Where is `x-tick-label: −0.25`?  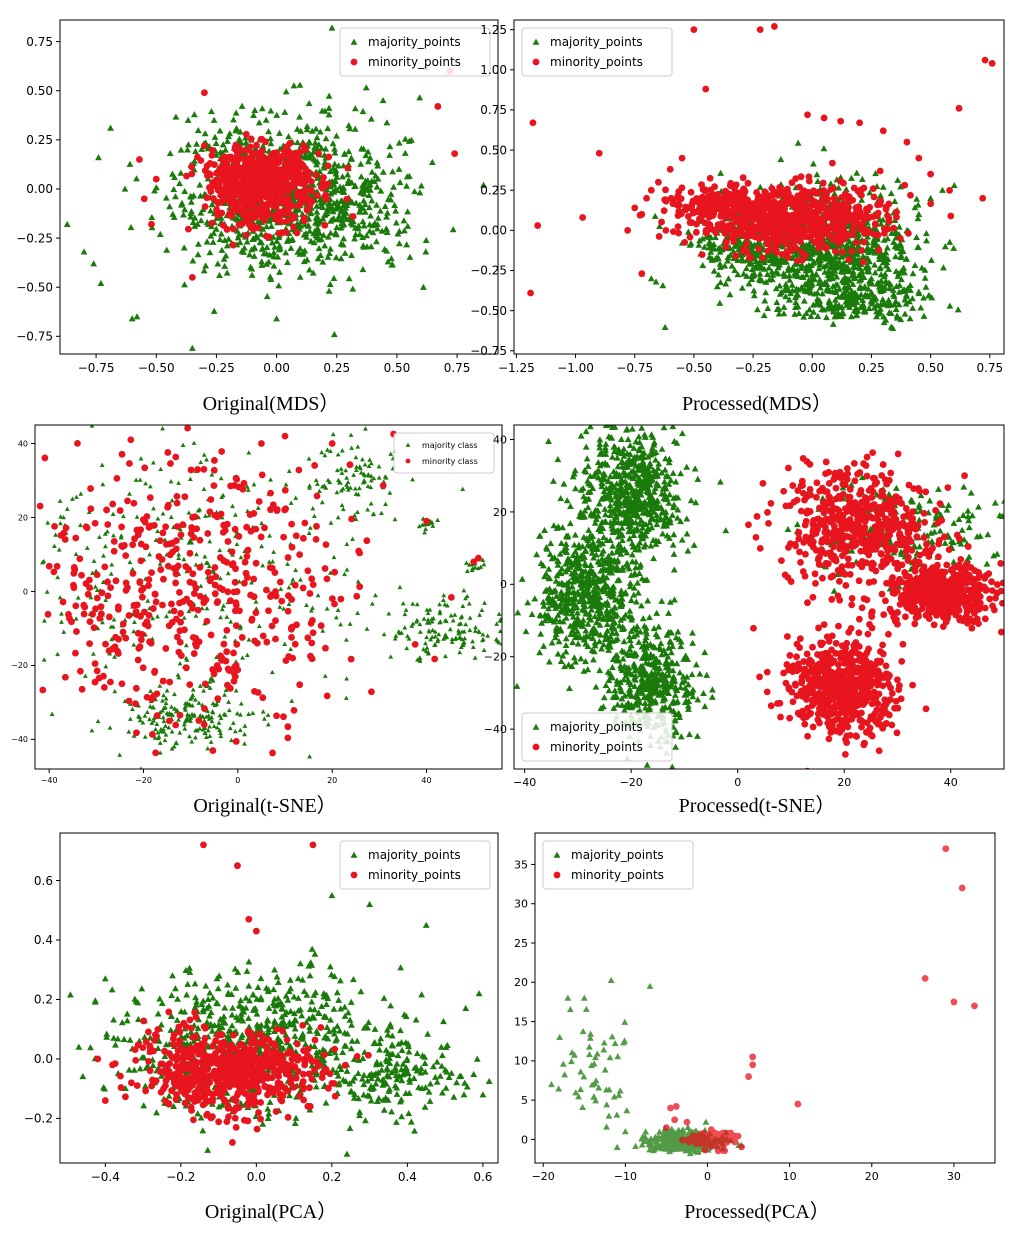 x-tick-label: −0.25 is located at coordinates (753, 368).